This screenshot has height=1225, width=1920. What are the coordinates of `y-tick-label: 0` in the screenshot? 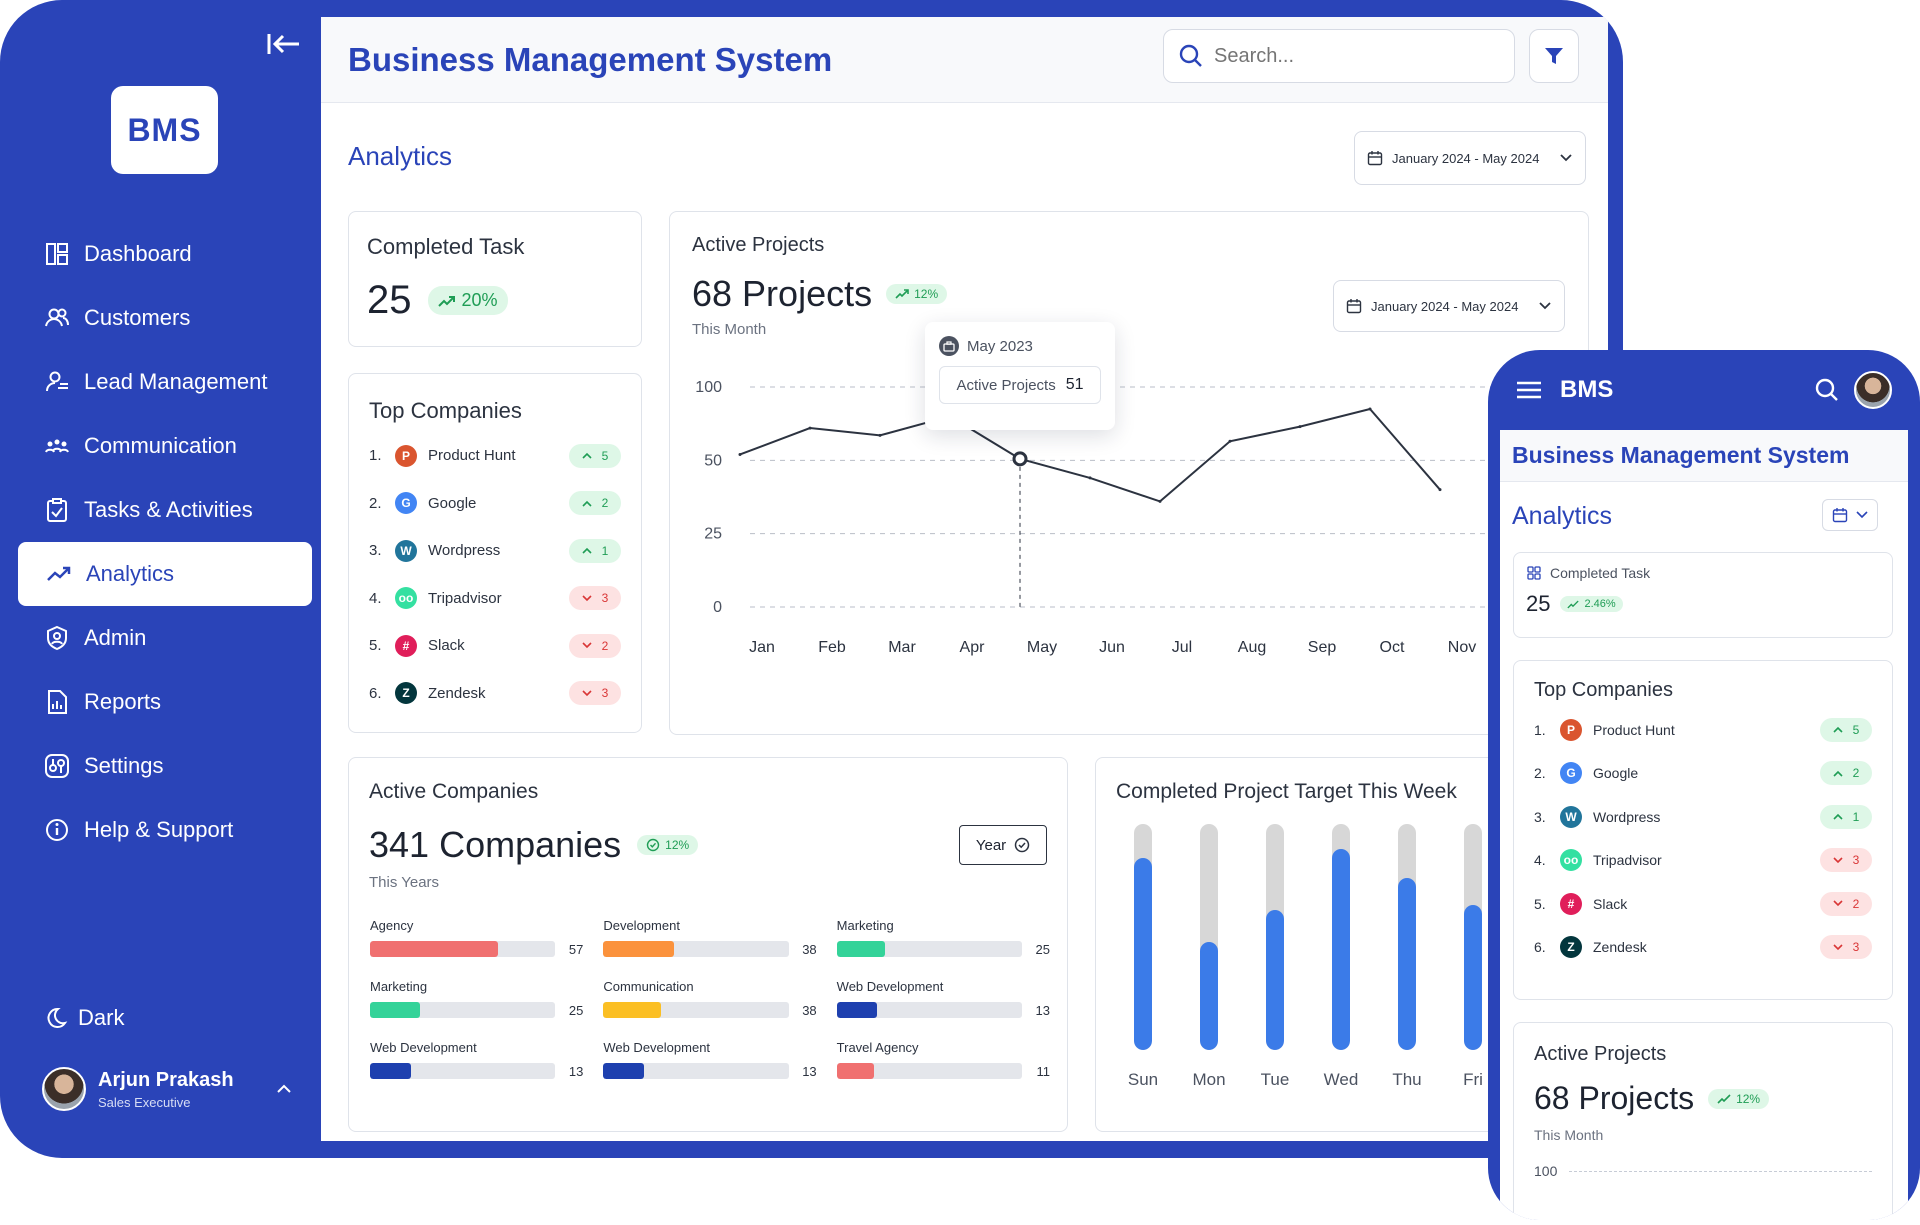 It's located at (717, 607).